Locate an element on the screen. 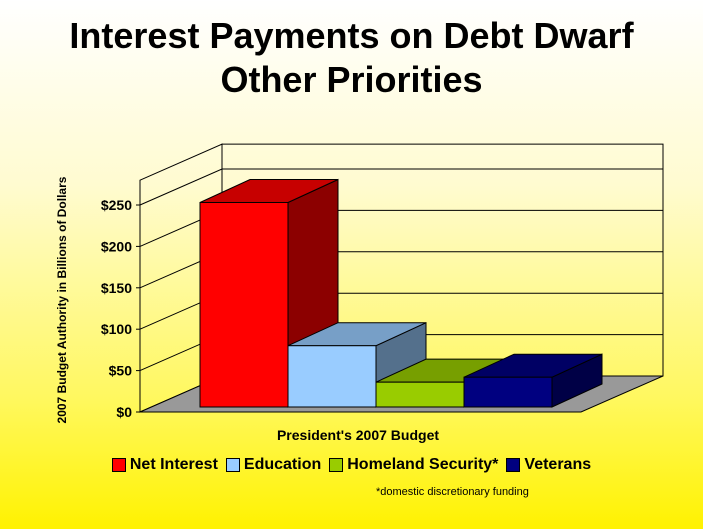 This screenshot has height=529, width=703. y-tick-label: $200 is located at coordinates (116, 246).